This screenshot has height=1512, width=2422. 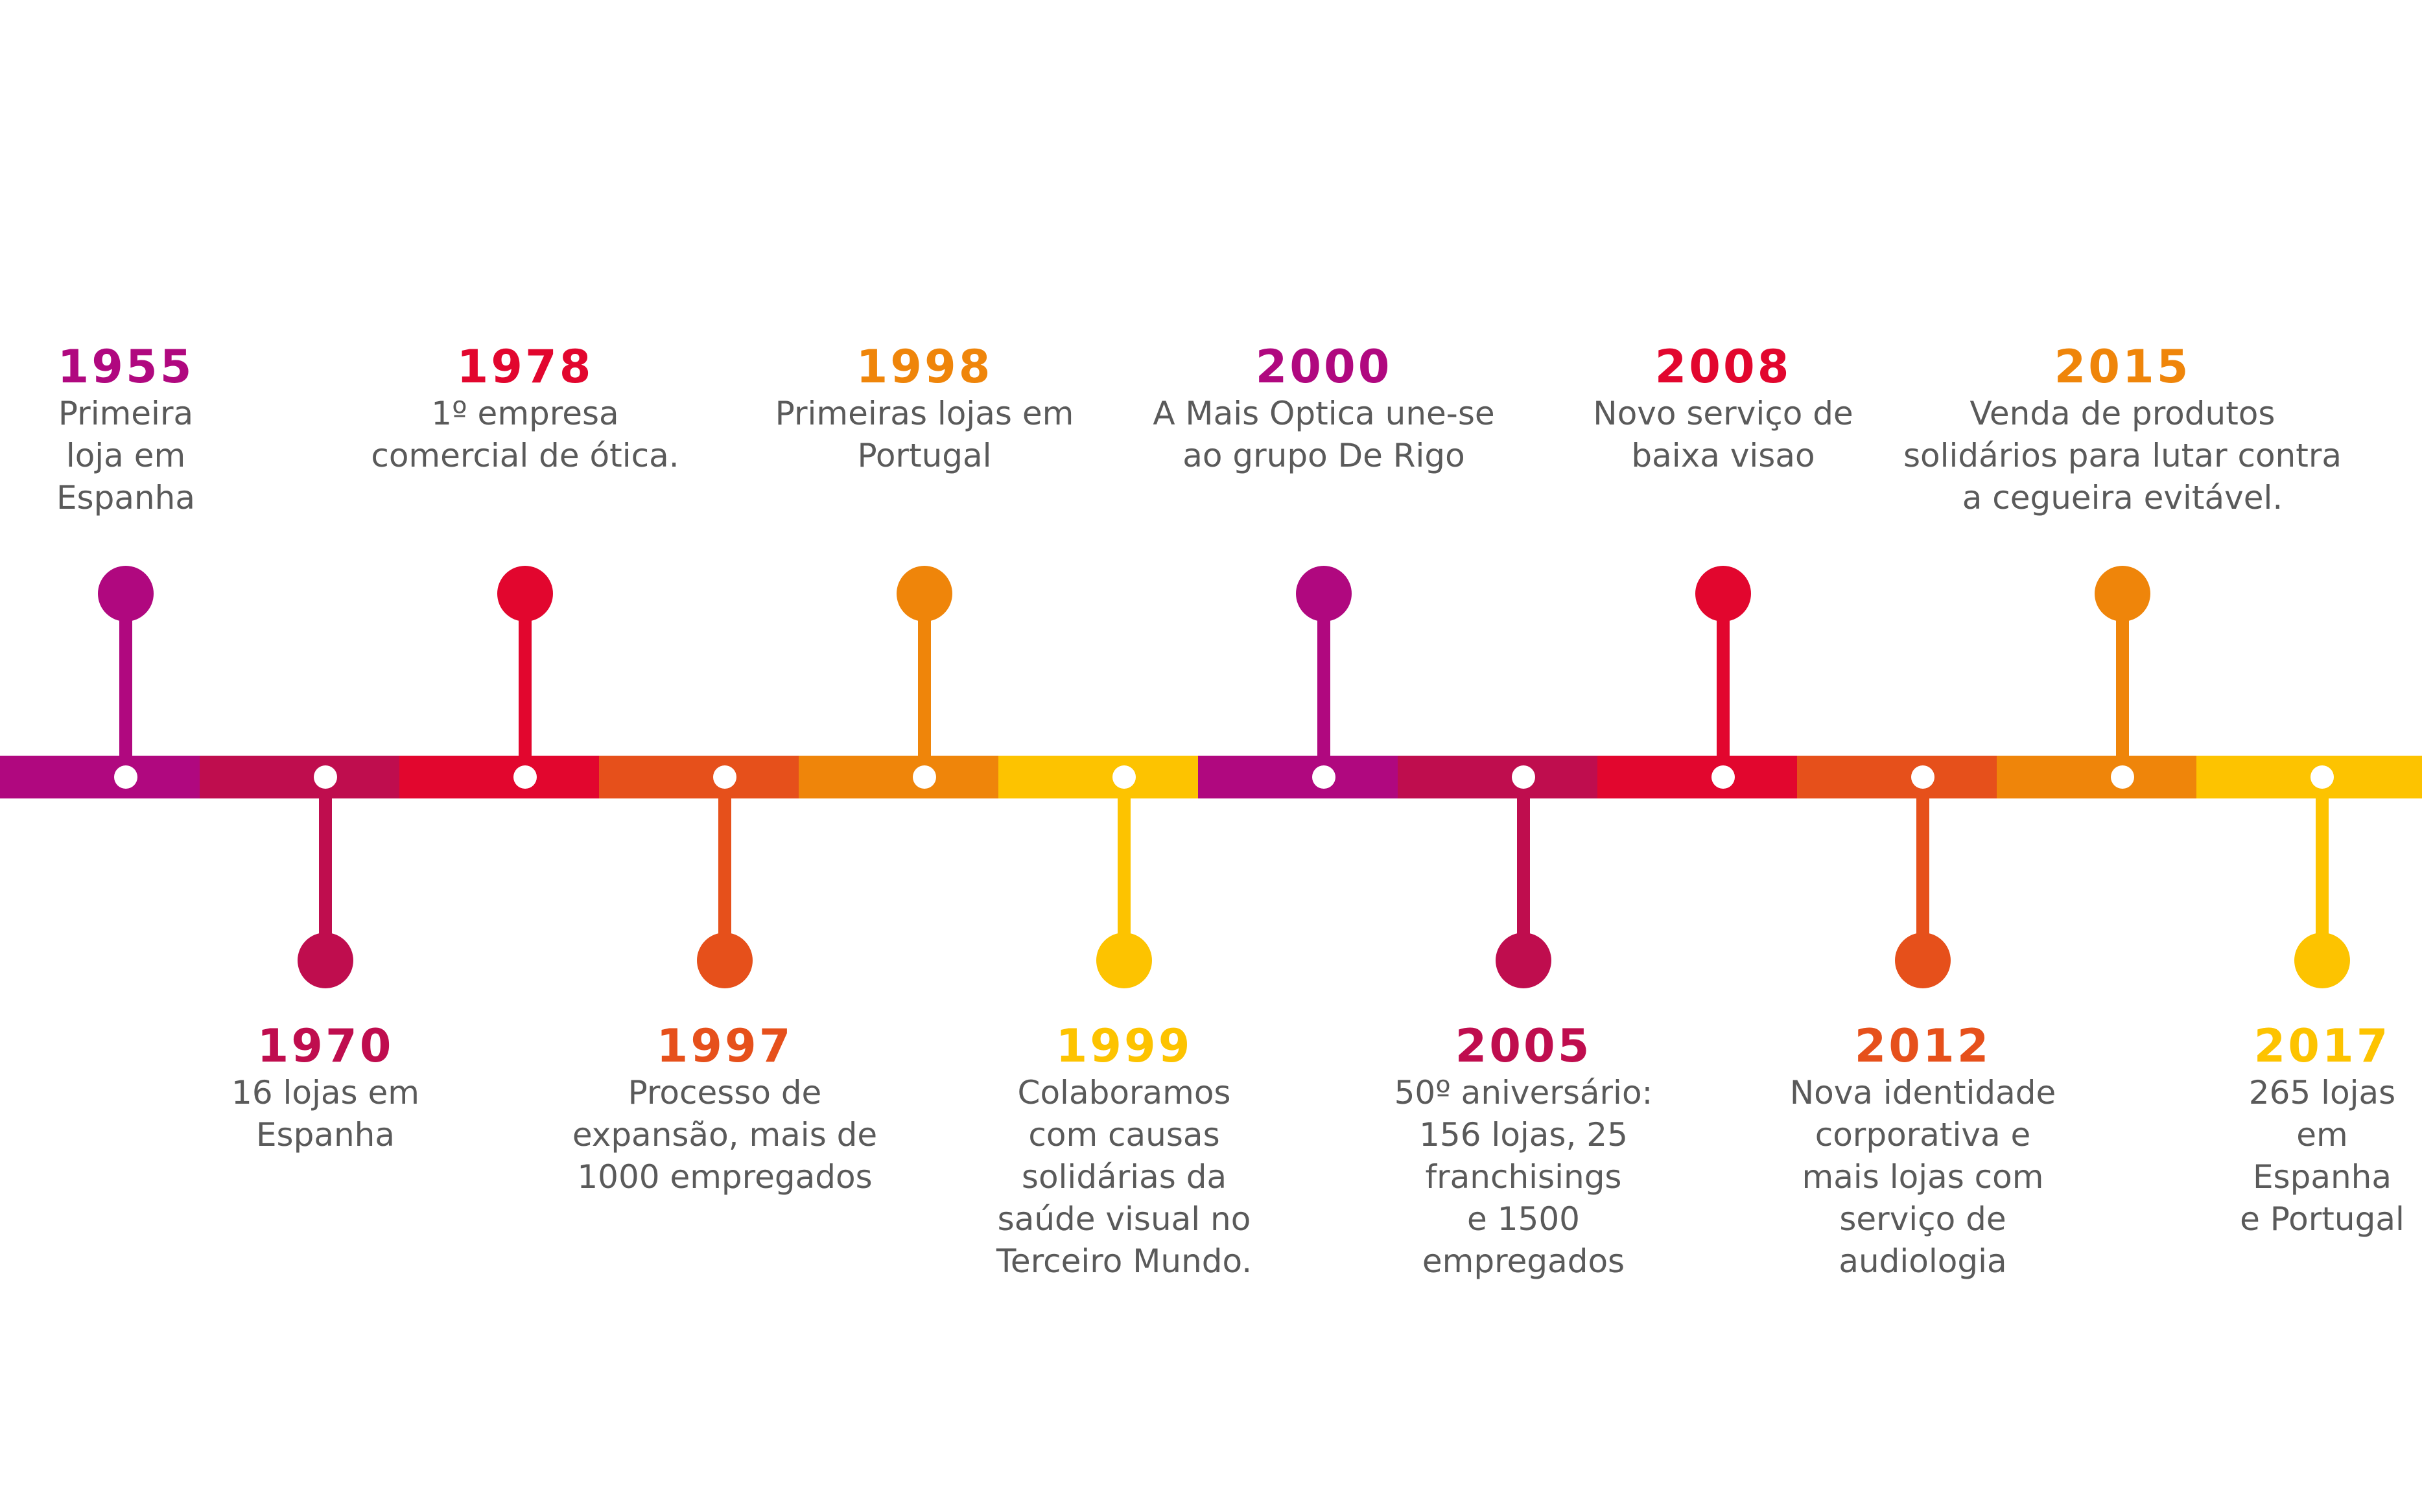 I want to click on event-year: 1970, so click(x=325, y=1046).